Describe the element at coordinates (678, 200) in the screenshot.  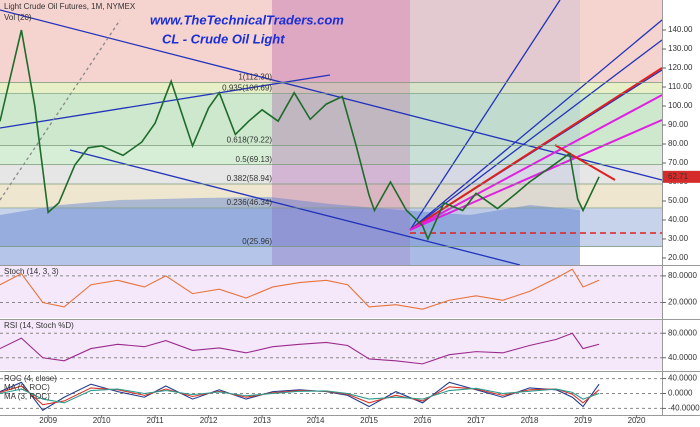
I see `y-tick-label: 50.00` at that location.